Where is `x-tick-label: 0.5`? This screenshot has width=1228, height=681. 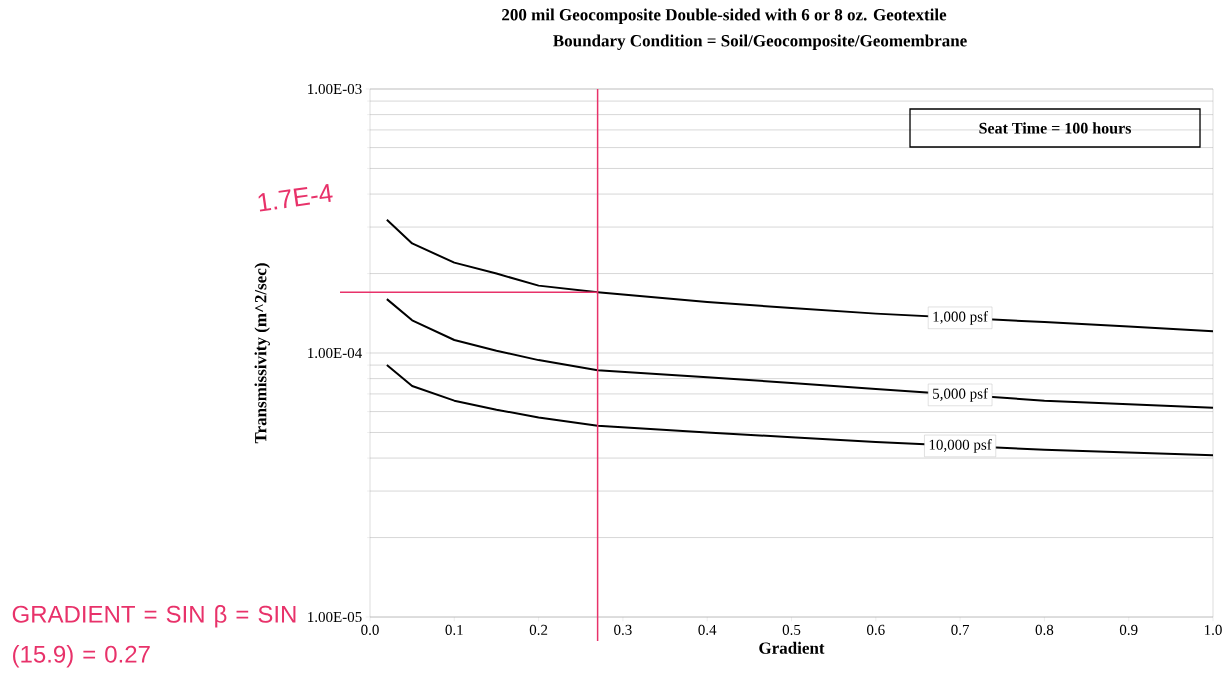 x-tick-label: 0.5 is located at coordinates (791, 630).